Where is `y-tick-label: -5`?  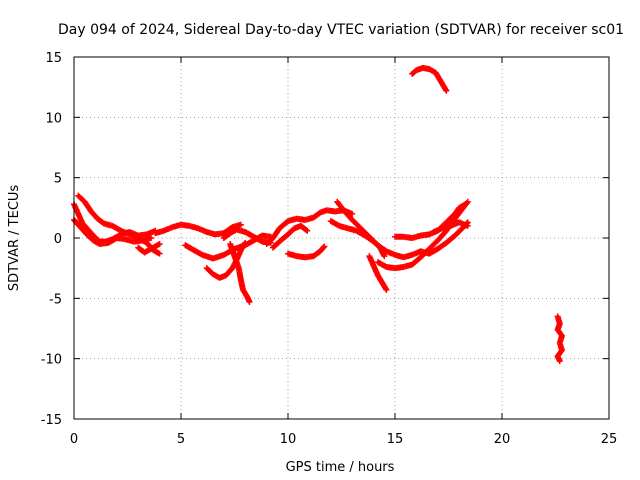
y-tick-label: -5 is located at coordinates (55, 299).